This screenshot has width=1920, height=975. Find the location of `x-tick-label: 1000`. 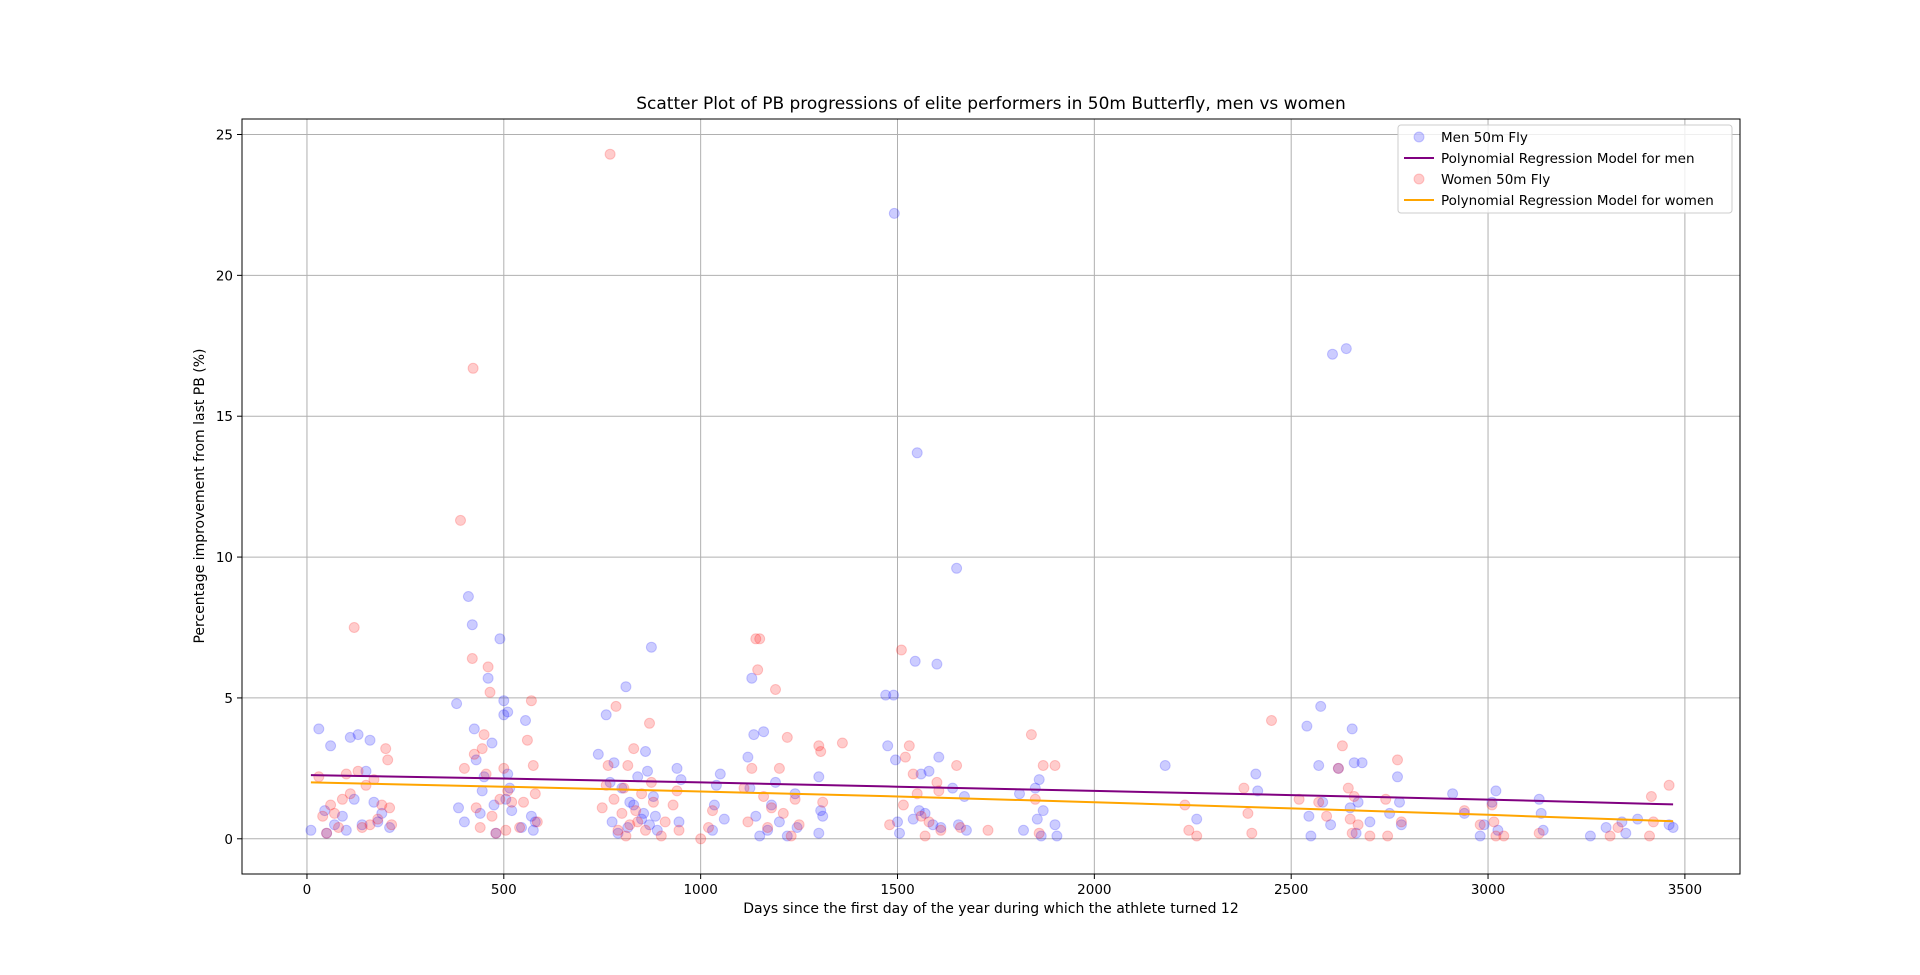

x-tick-label: 1000 is located at coordinates (700, 890).